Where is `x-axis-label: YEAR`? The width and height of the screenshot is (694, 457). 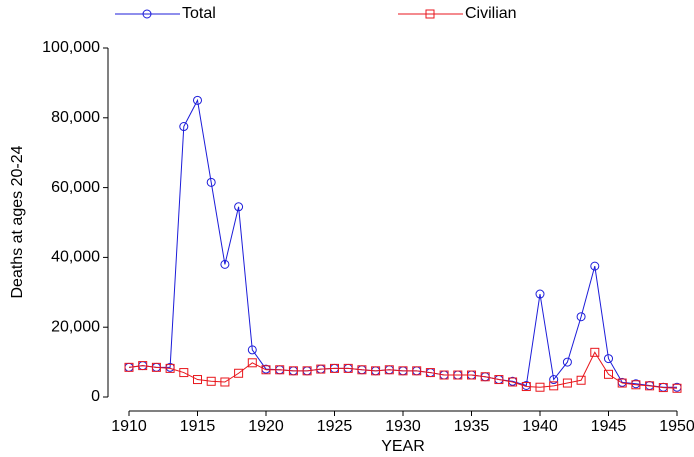
x-axis-label: YEAR is located at coordinates (403, 446).